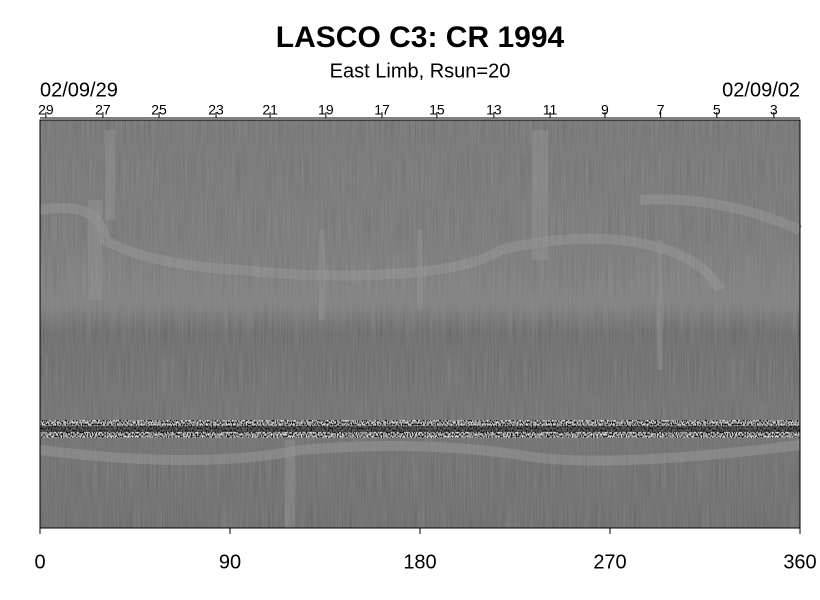 This screenshot has height=600, width=820. What do you see at coordinates (216, 110) in the screenshot?
I see `x2-tick-label: 23` at bounding box center [216, 110].